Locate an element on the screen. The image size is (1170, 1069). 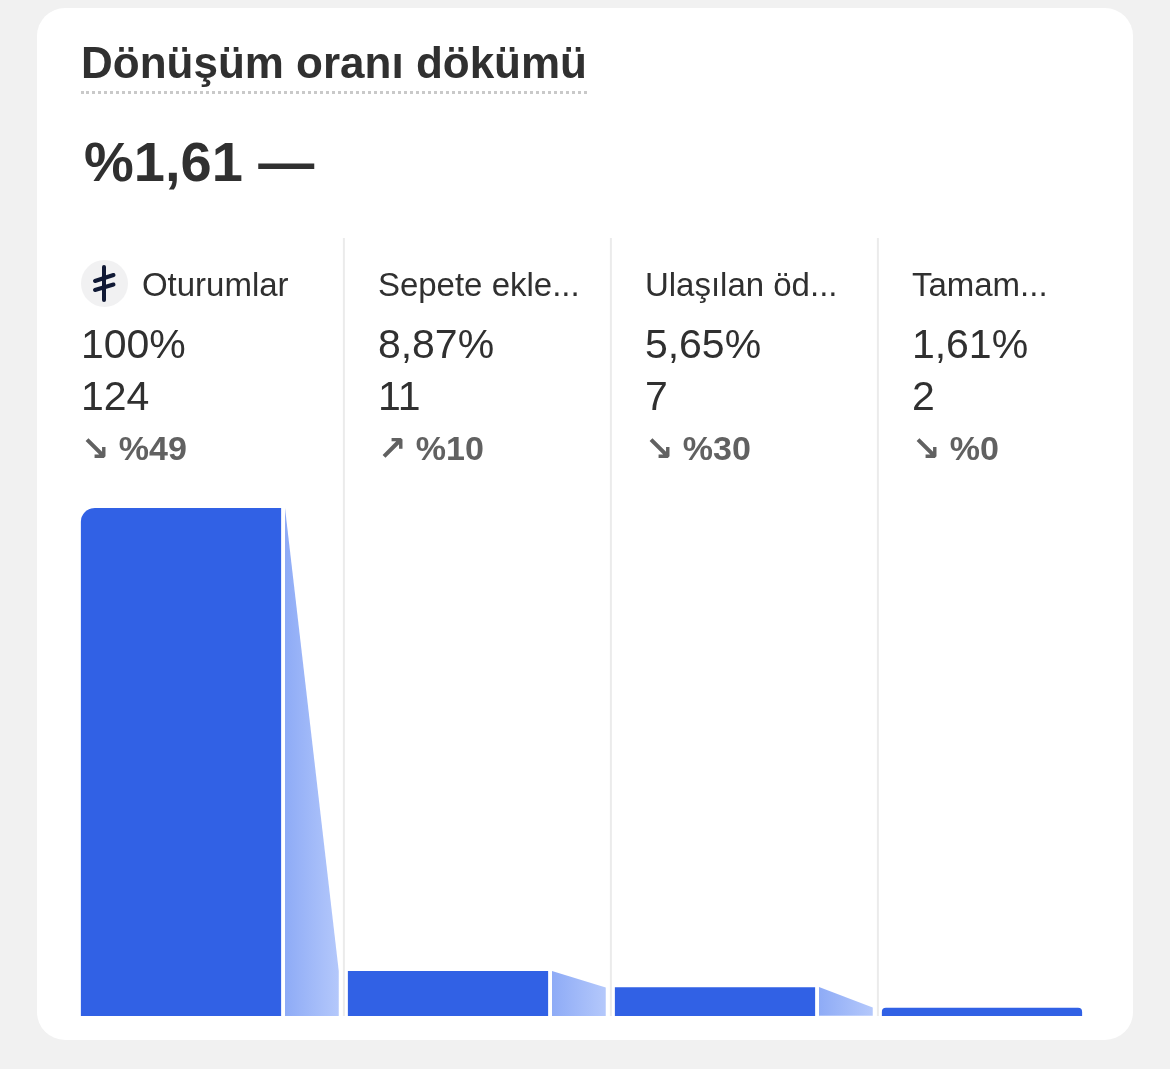
data-label: 7 is located at coordinates (656, 396).